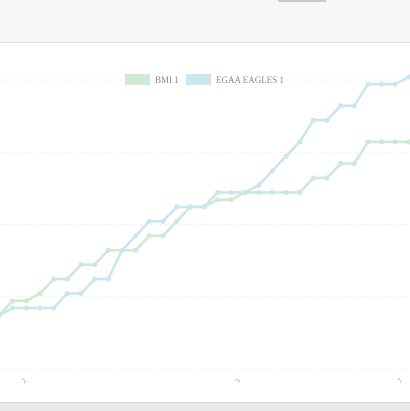 This screenshot has width=410, height=411. I want to click on x-axis-ticks: 2 5 7, so click(212, 380).